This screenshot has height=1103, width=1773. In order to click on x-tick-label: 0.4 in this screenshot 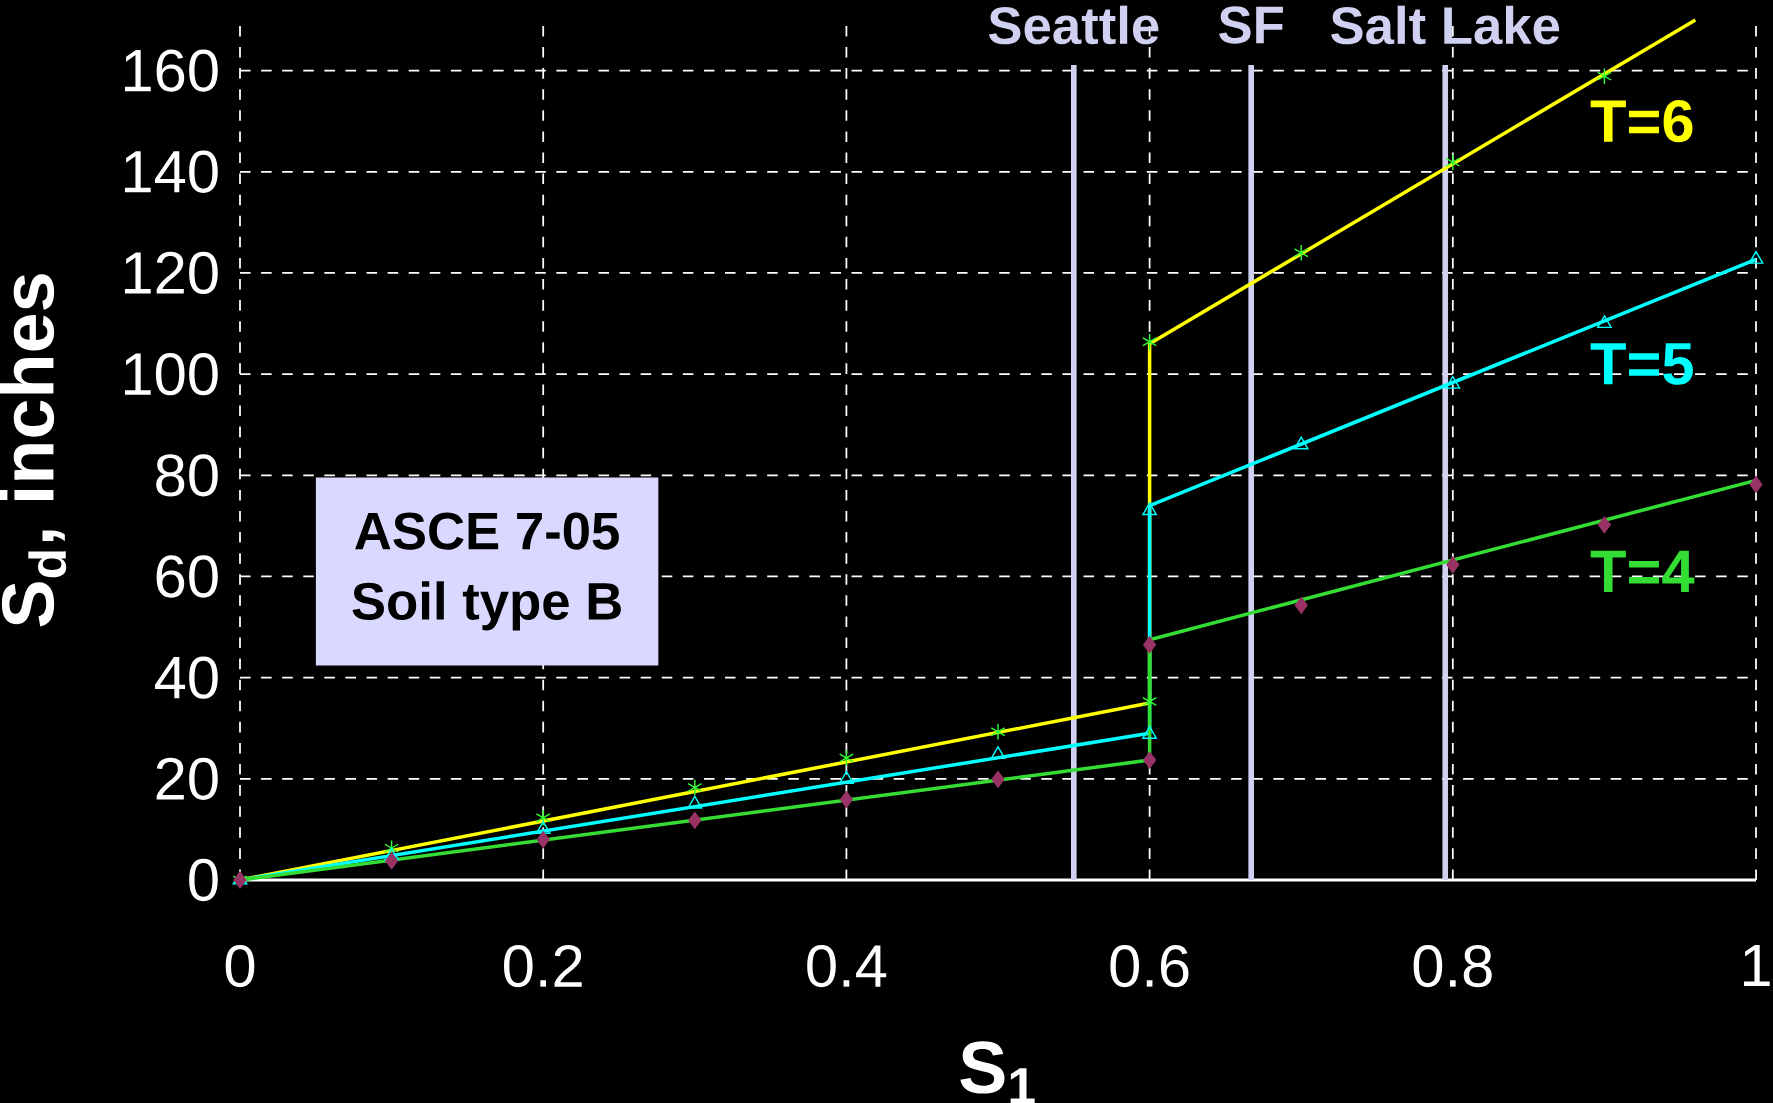, I will do `click(847, 966)`.